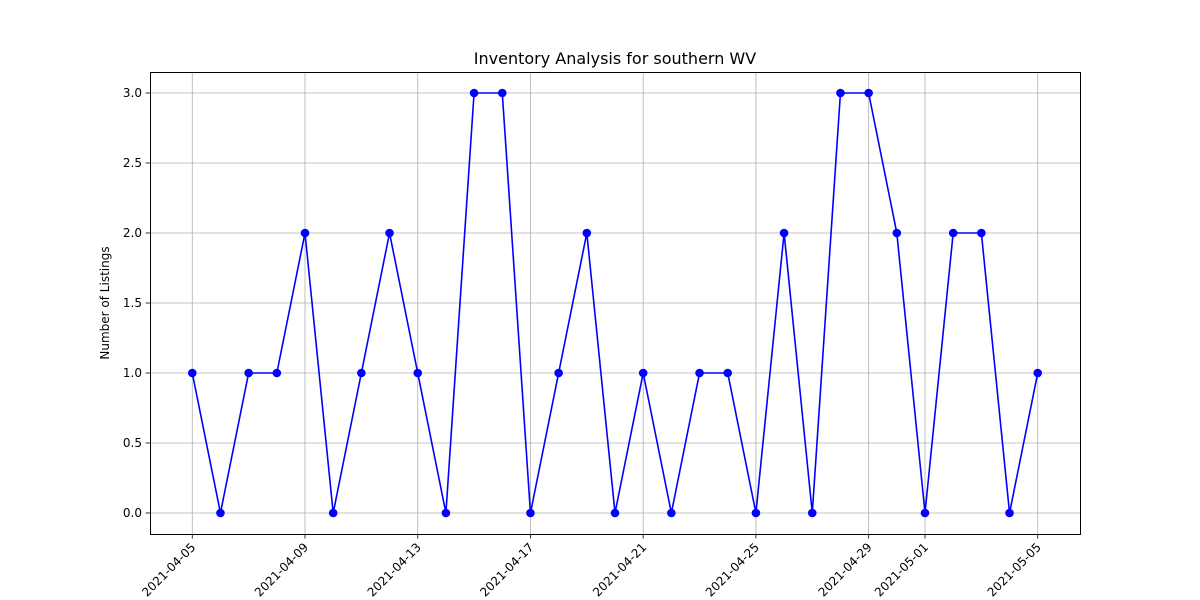 This screenshot has height=600, width=1200. I want to click on y-tick-label: 3.0, so click(132, 93).